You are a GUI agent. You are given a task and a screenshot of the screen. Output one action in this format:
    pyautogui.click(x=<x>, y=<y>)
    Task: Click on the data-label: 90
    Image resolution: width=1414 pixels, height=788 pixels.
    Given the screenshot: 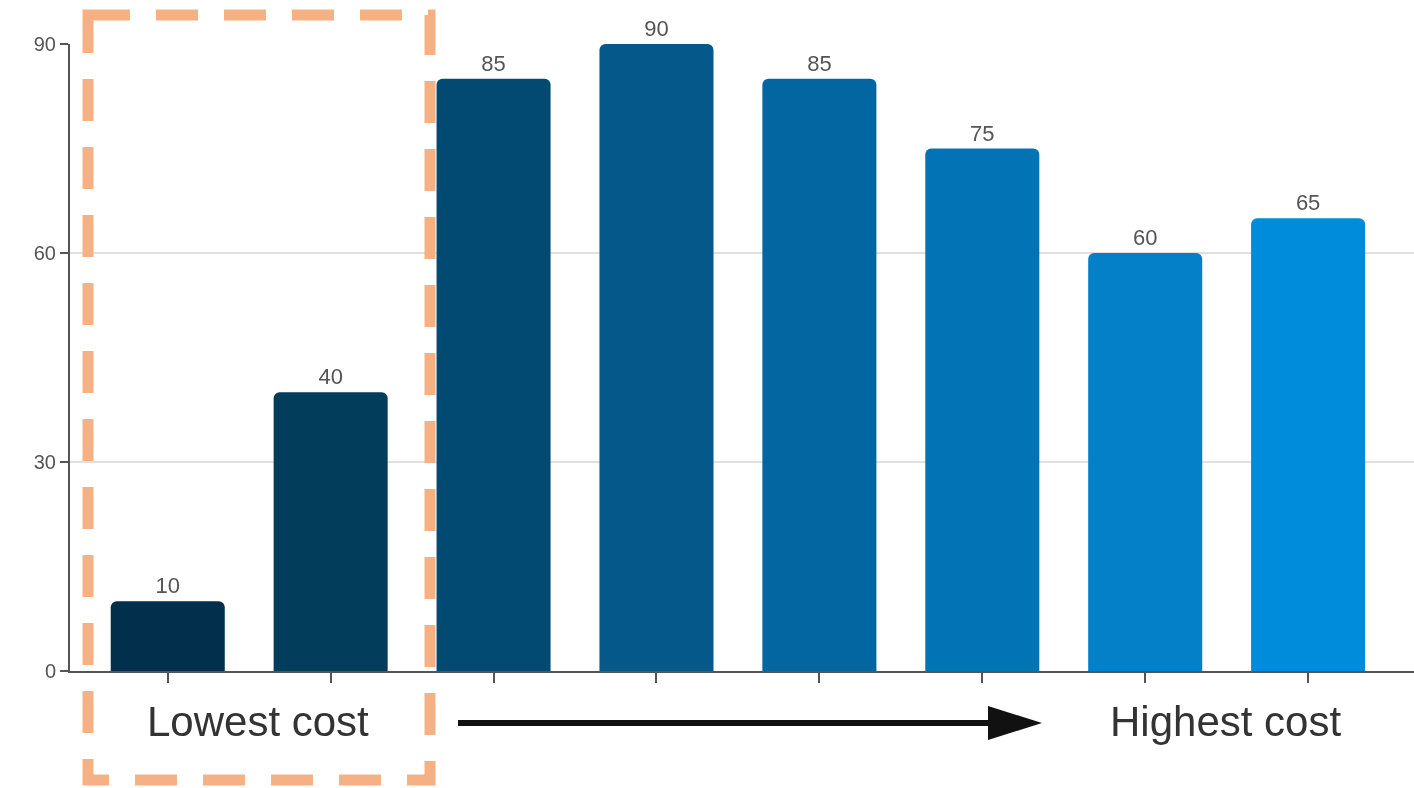 What is the action you would take?
    pyautogui.click(x=656, y=28)
    